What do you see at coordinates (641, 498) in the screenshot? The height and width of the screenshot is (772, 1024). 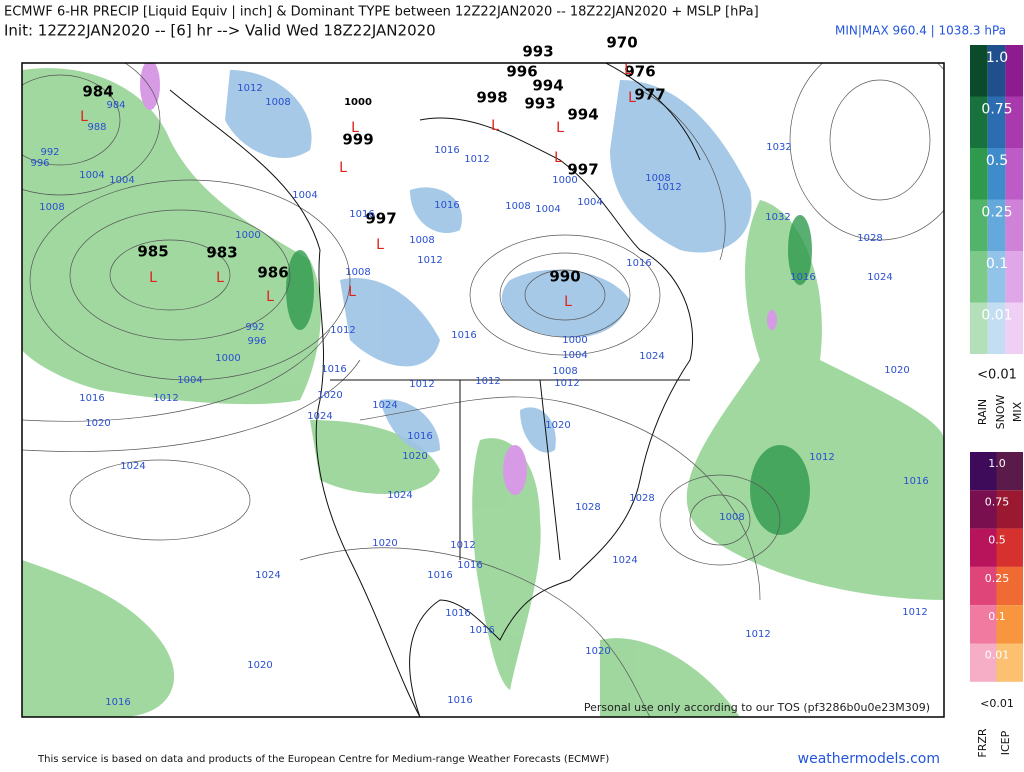 I see `isobar-label: 1028` at bounding box center [641, 498].